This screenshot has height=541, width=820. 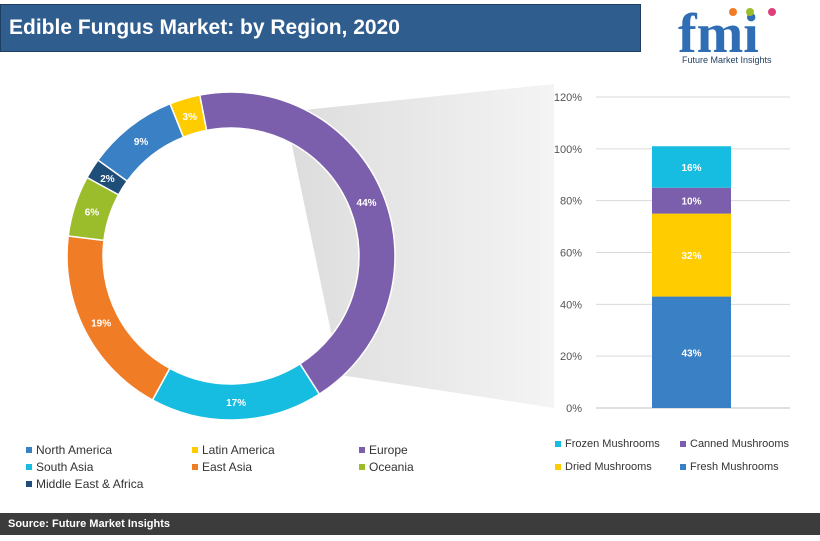 I want to click on slice-label-north-america: 9%, so click(x=141, y=142).